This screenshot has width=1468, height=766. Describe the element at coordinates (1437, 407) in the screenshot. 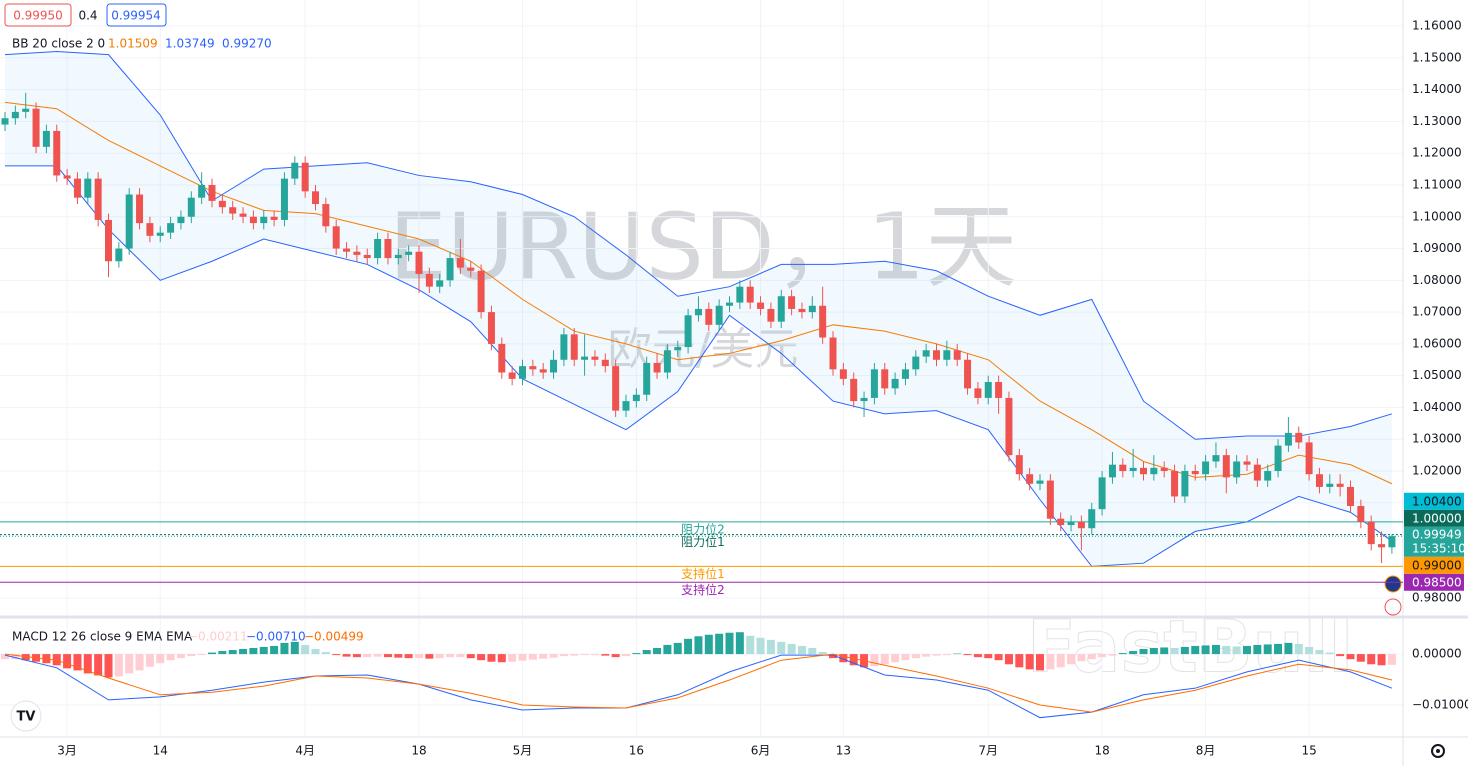

I see `y-tick-label: 1.04000` at that location.